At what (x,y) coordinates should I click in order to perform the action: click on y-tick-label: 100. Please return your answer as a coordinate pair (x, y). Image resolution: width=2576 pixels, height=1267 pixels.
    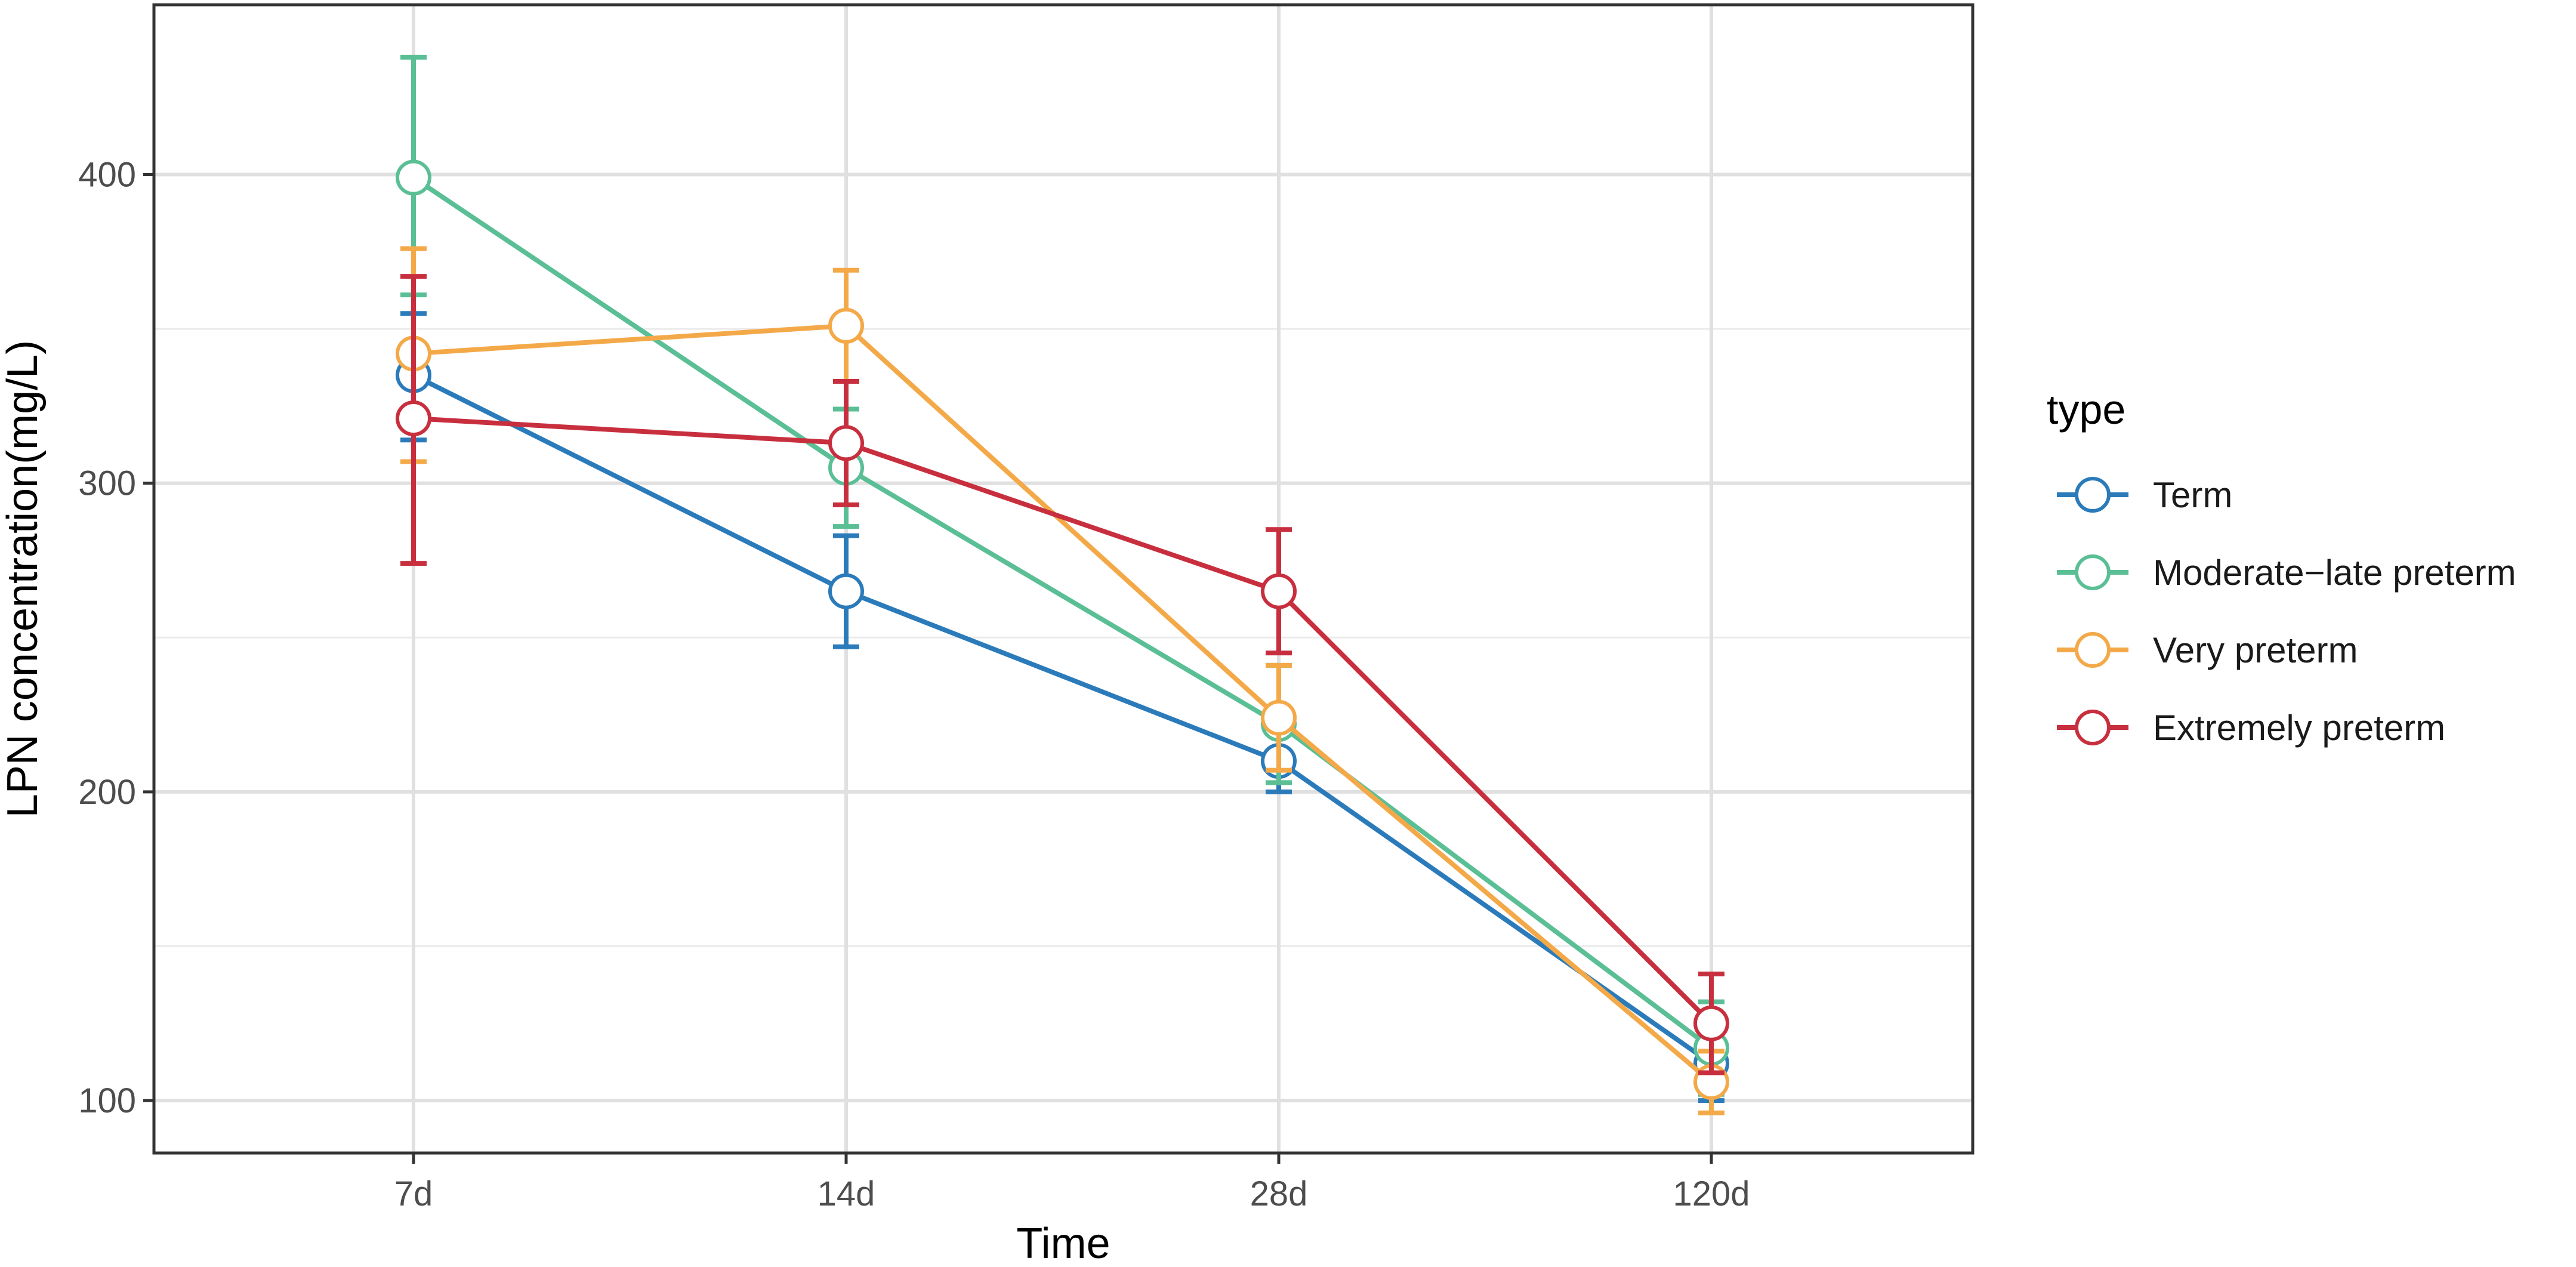
    Looking at the image, I should click on (107, 1100).